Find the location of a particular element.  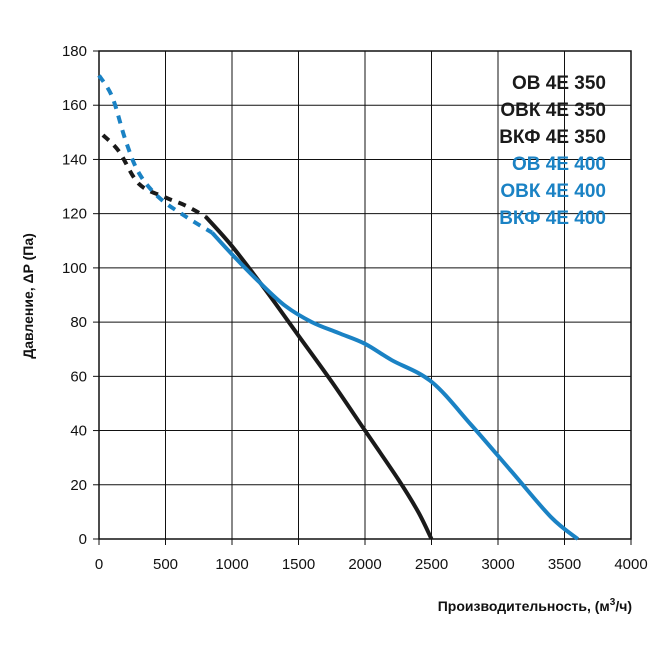

x-tick-label: 3500 is located at coordinates (564, 564).